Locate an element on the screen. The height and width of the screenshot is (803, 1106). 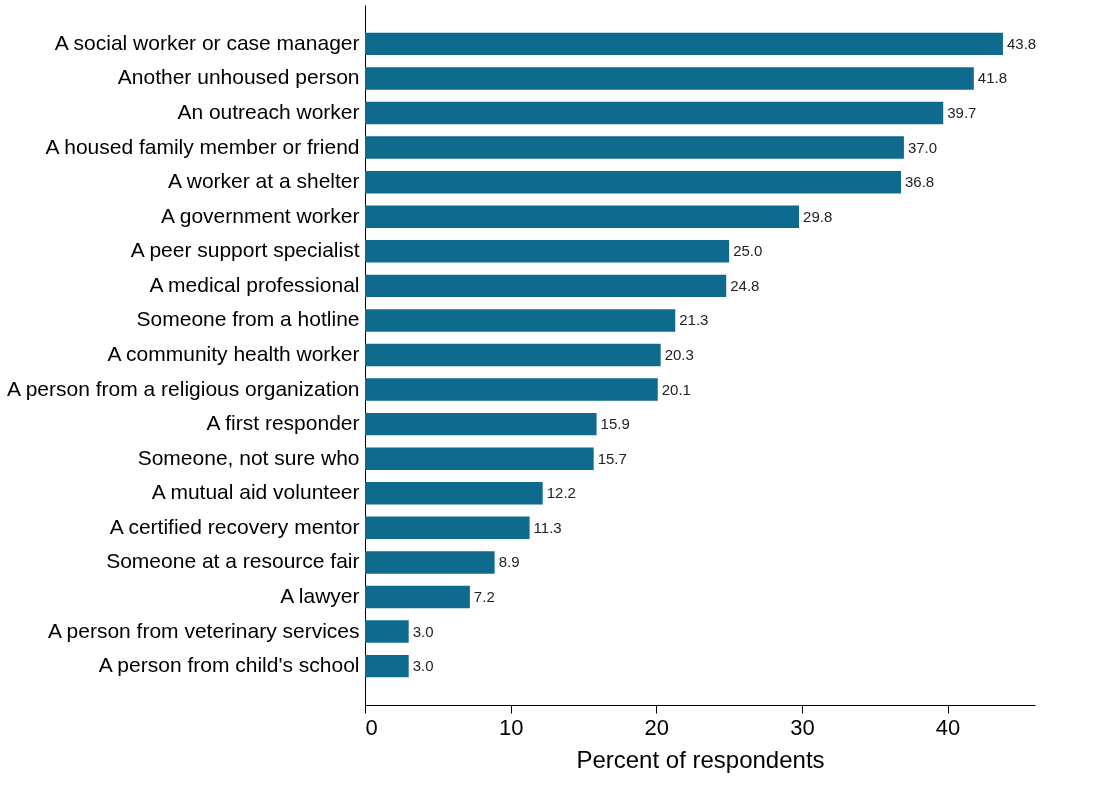
y-tick-label: Someone at a resource fair is located at coordinates (233, 561).